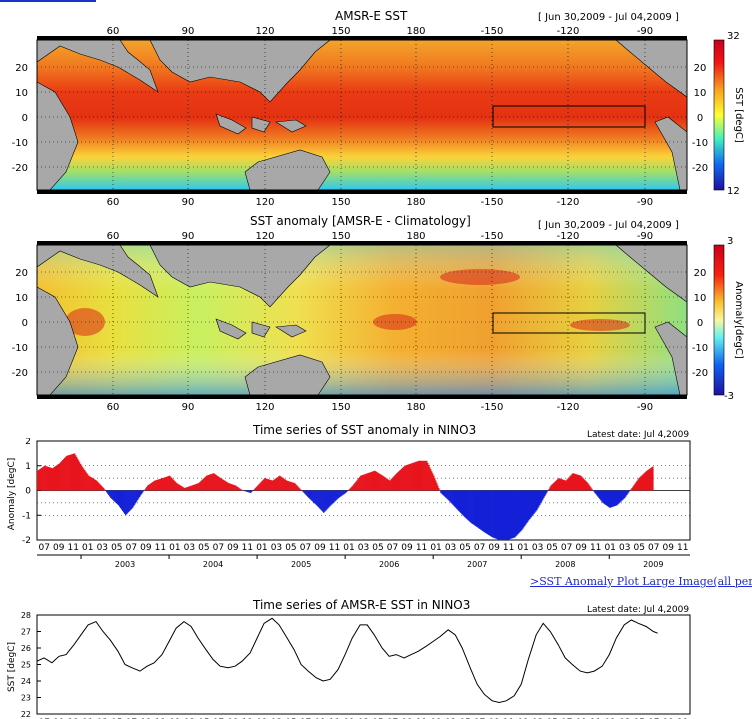 The image size is (752, 719). Describe the element at coordinates (415, 407) in the screenshot. I see `lon-tick: 180` at that location.